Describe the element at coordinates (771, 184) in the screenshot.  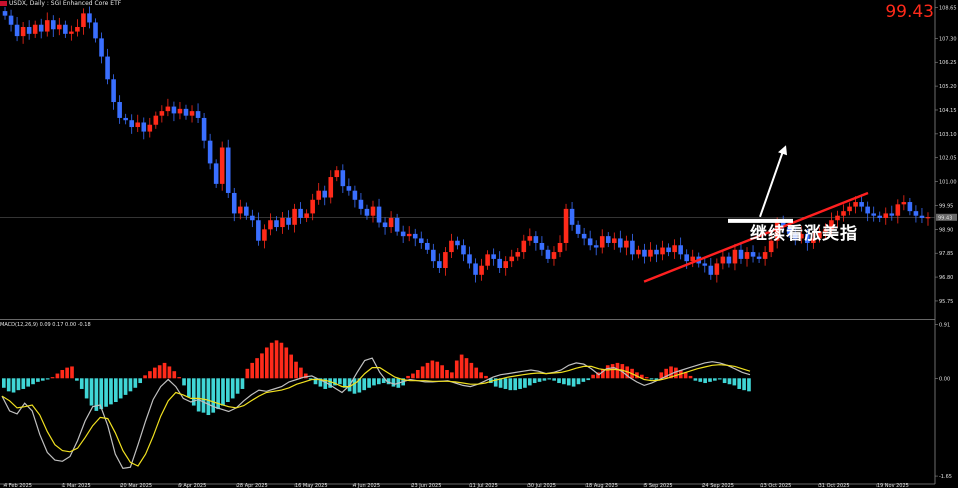
I see `arrow-shaft` at that location.